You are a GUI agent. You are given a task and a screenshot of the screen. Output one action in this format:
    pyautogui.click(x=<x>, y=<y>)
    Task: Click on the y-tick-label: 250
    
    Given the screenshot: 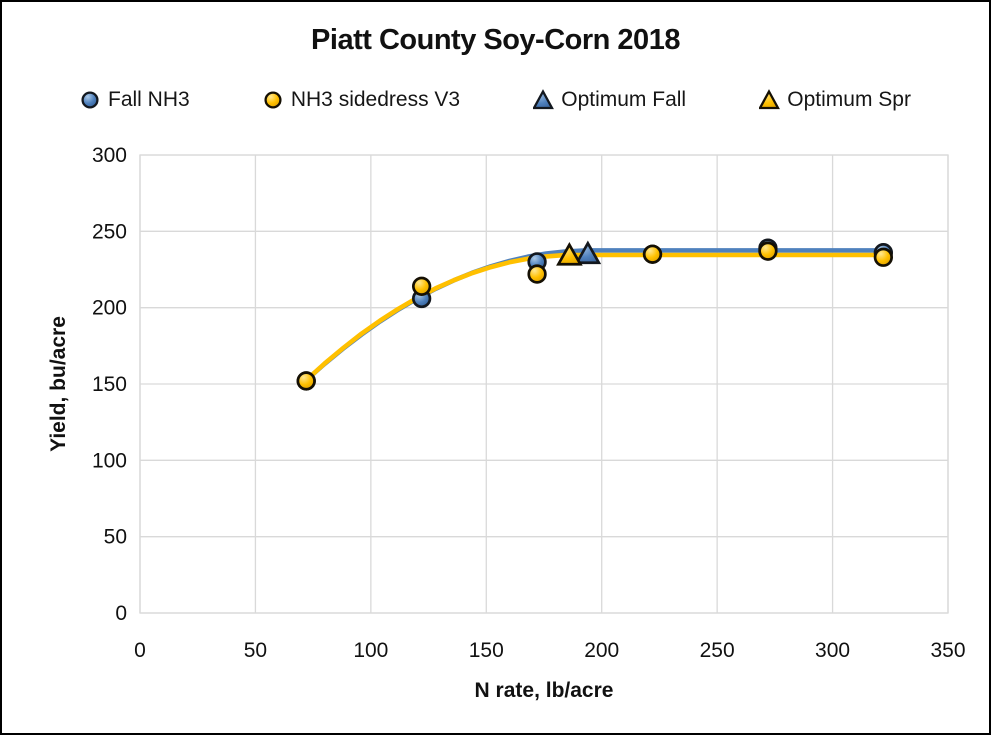 What is the action you would take?
    pyautogui.click(x=109, y=231)
    